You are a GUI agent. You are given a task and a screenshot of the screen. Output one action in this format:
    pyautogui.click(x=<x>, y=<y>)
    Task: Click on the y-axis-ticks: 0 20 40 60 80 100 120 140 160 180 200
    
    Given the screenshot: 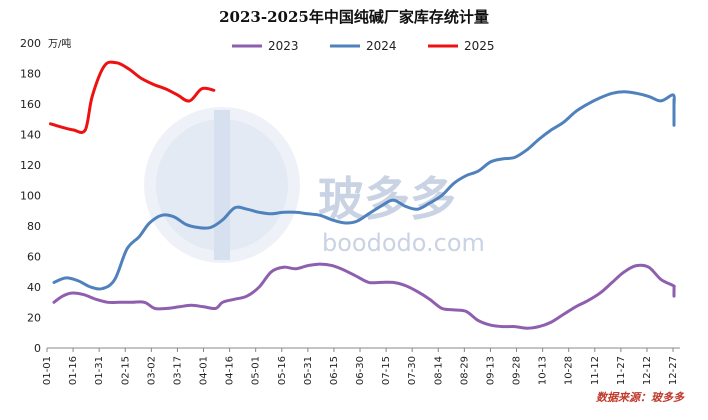 What is the action you would take?
    pyautogui.click(x=30, y=196)
    